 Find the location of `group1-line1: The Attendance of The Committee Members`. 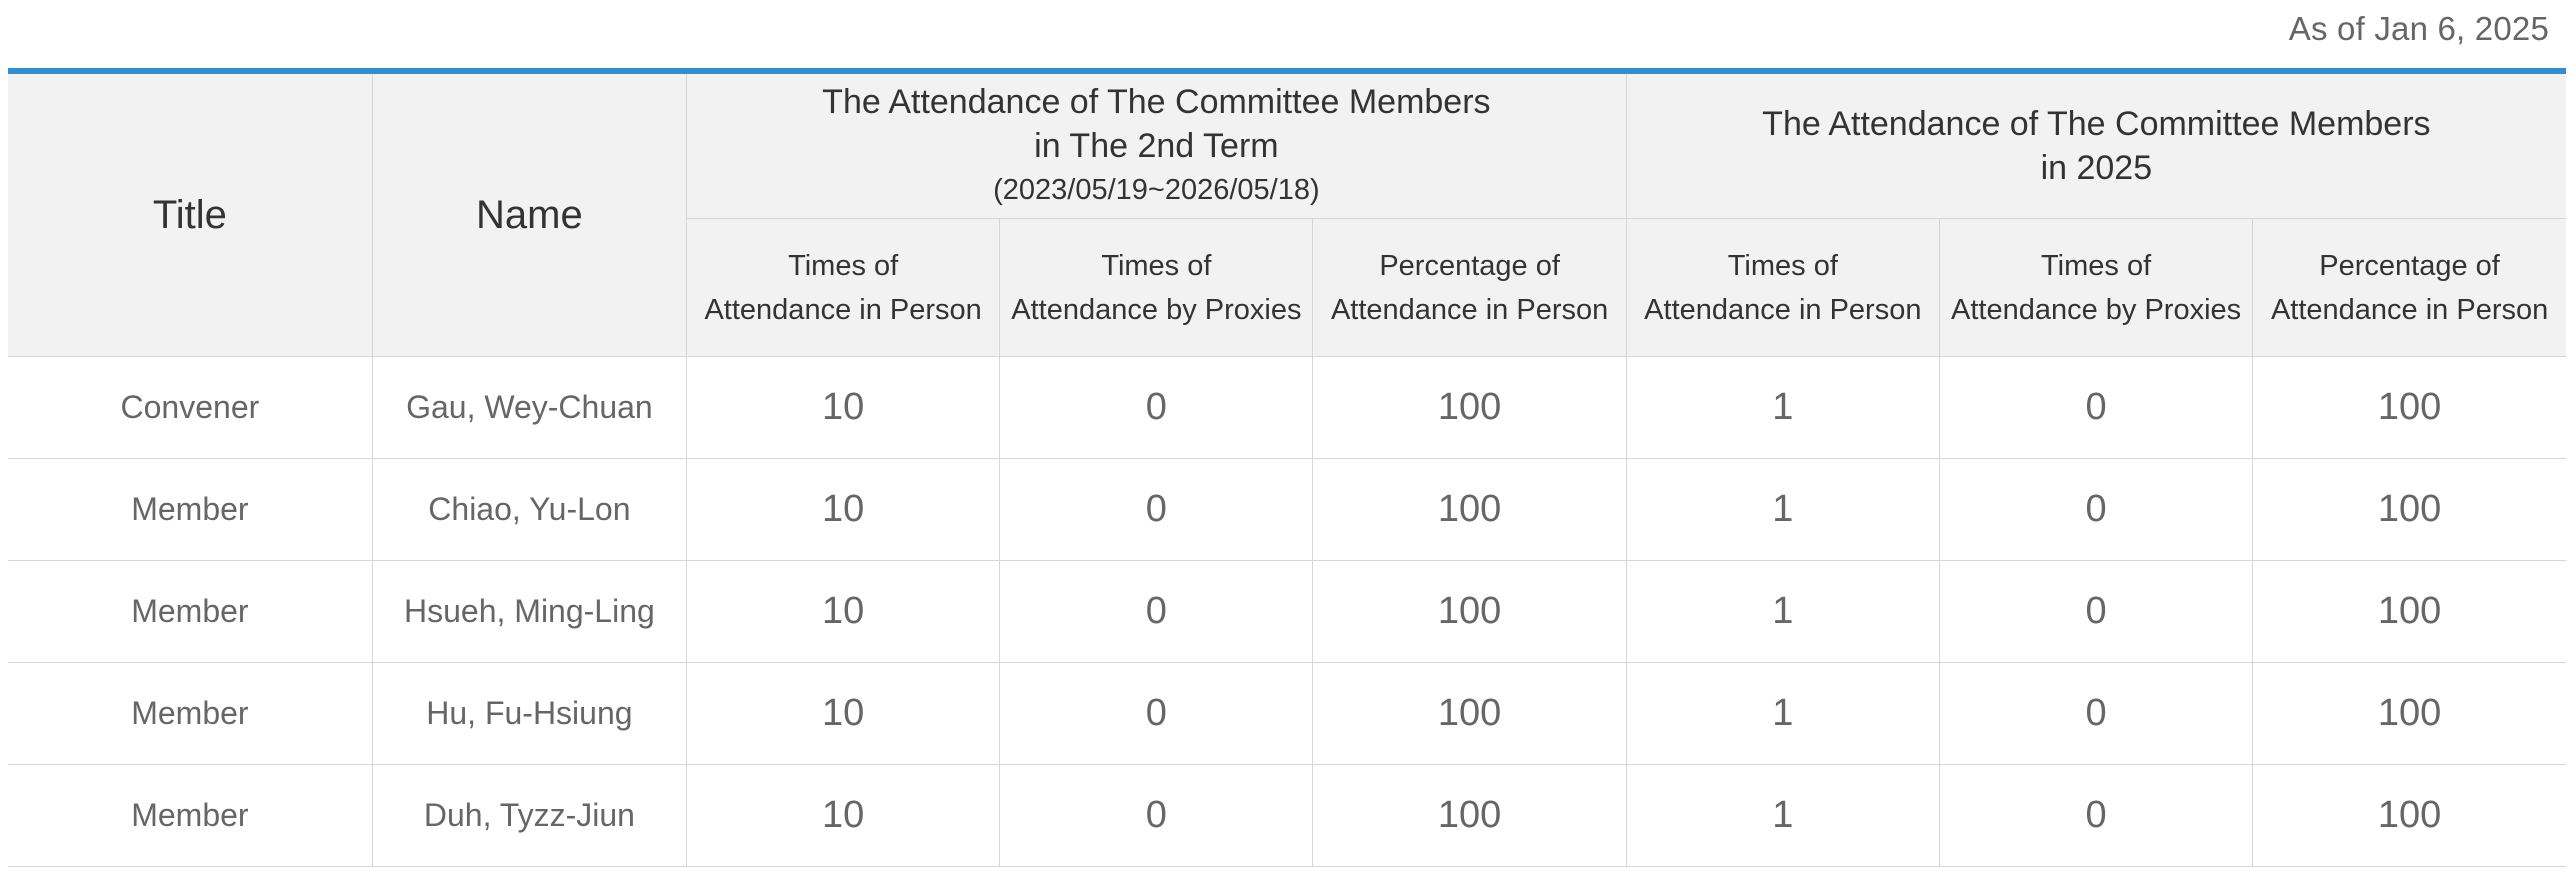

group1-line1: The Attendance of The Committee Members is located at coordinates (1156, 102).